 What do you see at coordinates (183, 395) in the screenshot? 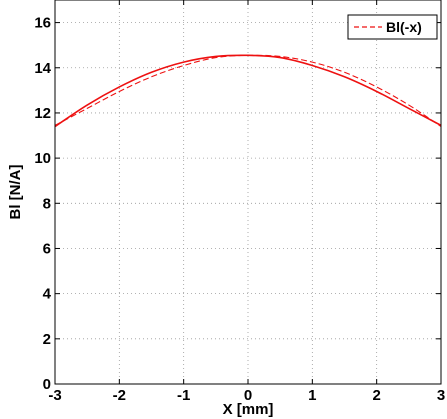
I see `x-tick-label: -1` at bounding box center [183, 395].